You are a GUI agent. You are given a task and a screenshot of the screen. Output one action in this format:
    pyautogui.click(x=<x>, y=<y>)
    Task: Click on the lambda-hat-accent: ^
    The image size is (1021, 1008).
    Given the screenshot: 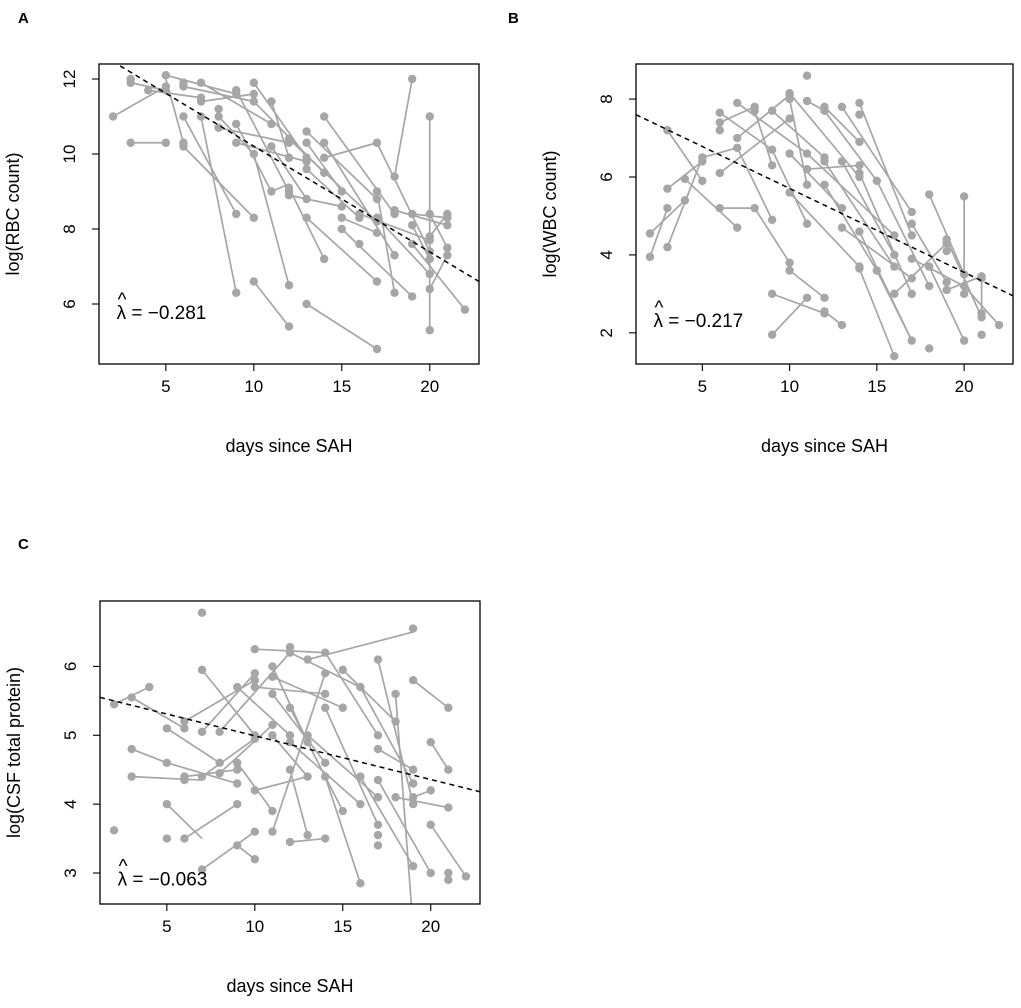 What is the action you would take?
    pyautogui.click(x=658, y=308)
    